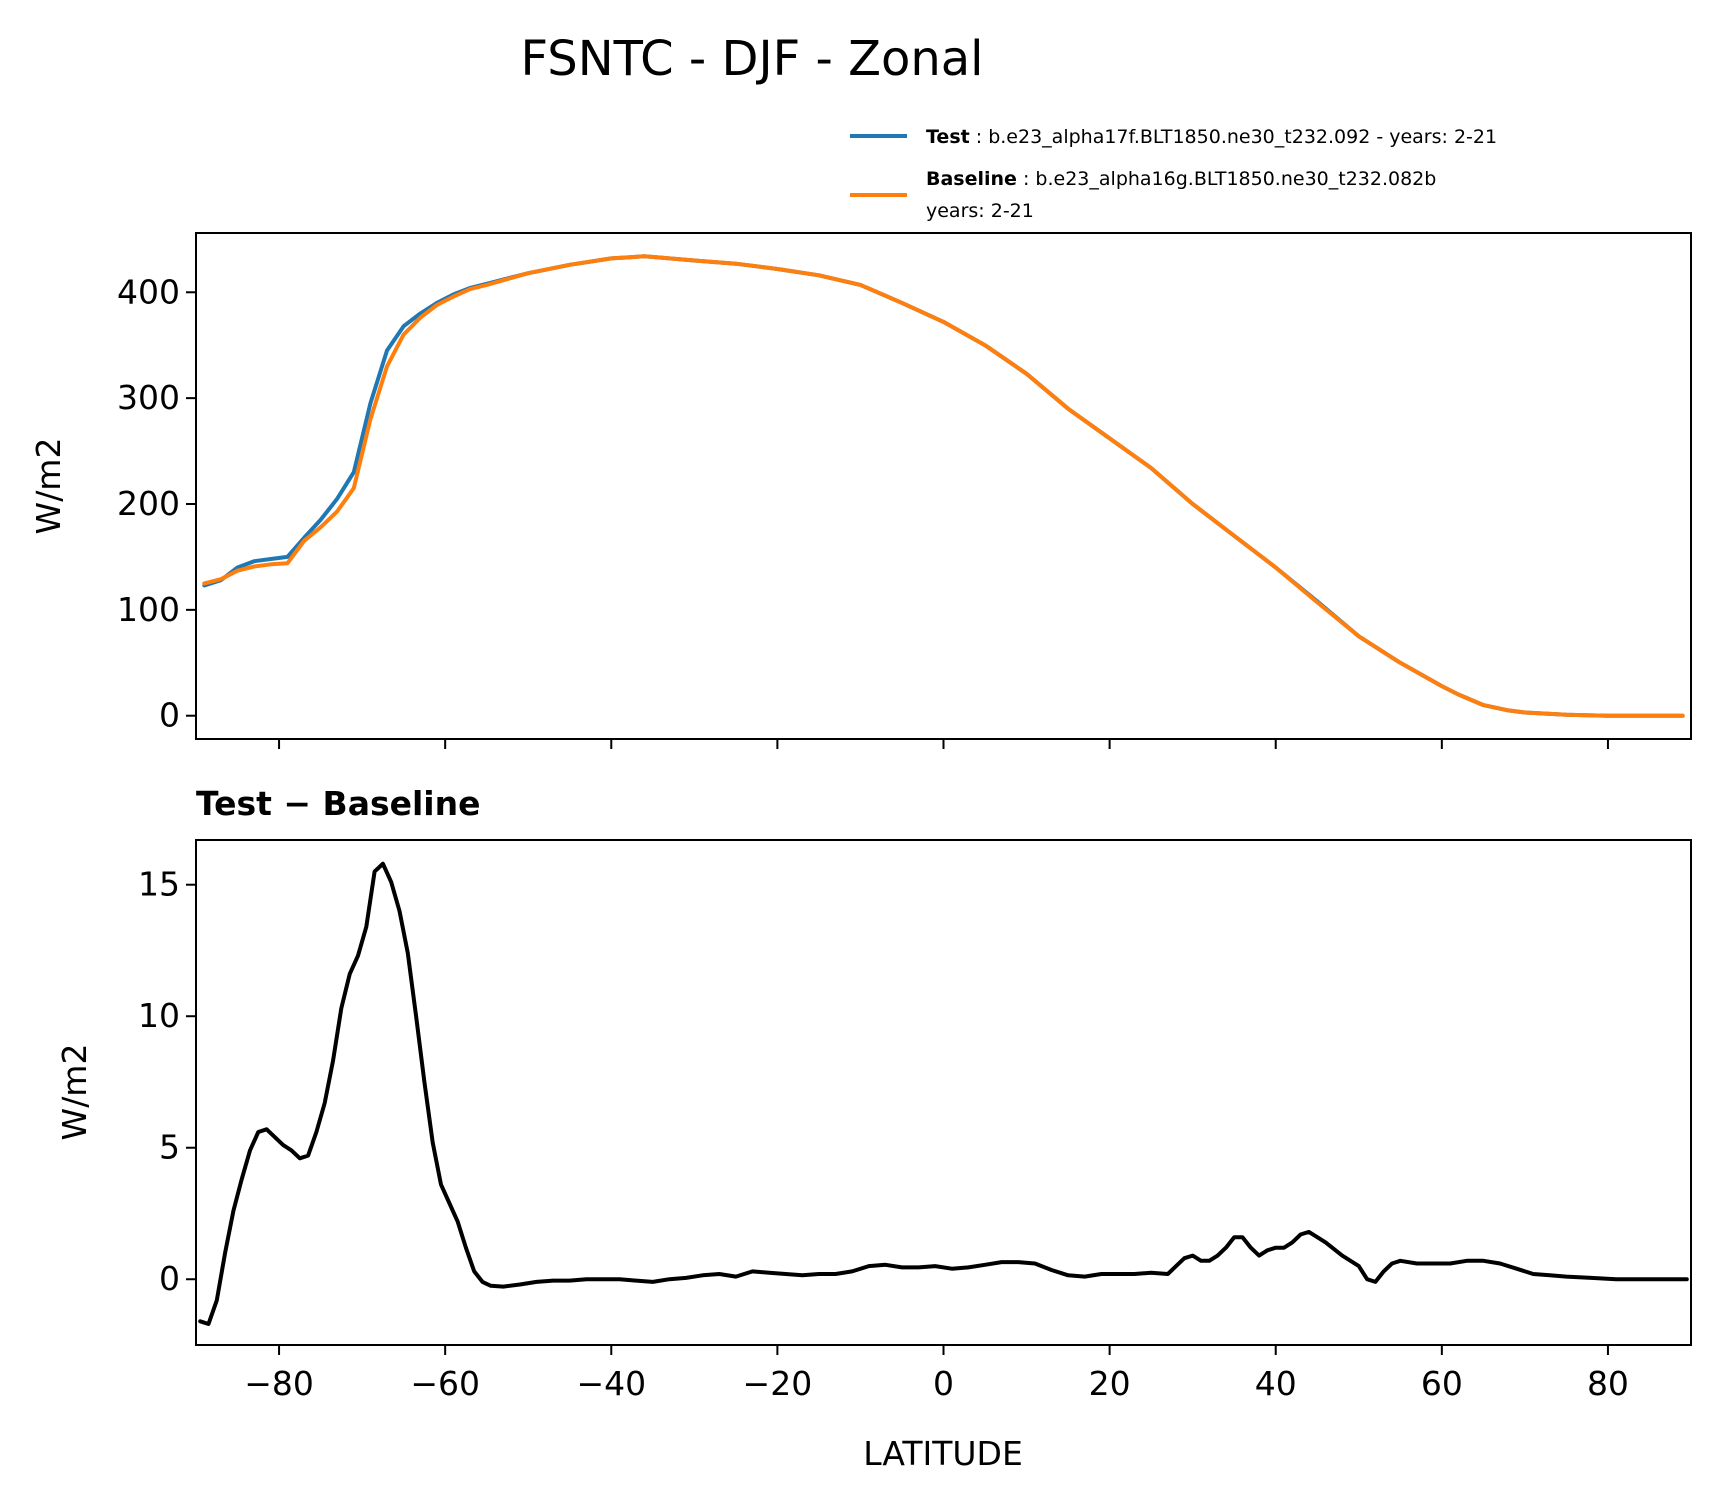  Describe the element at coordinates (1608, 1383) in the screenshot. I see `bottom-x-tick-label: 80` at that location.